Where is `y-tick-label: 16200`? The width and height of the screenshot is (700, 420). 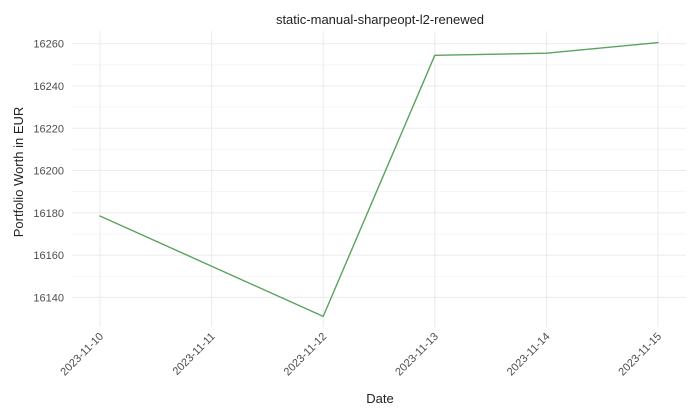
y-tick-label: 16200 is located at coordinates (48, 172).